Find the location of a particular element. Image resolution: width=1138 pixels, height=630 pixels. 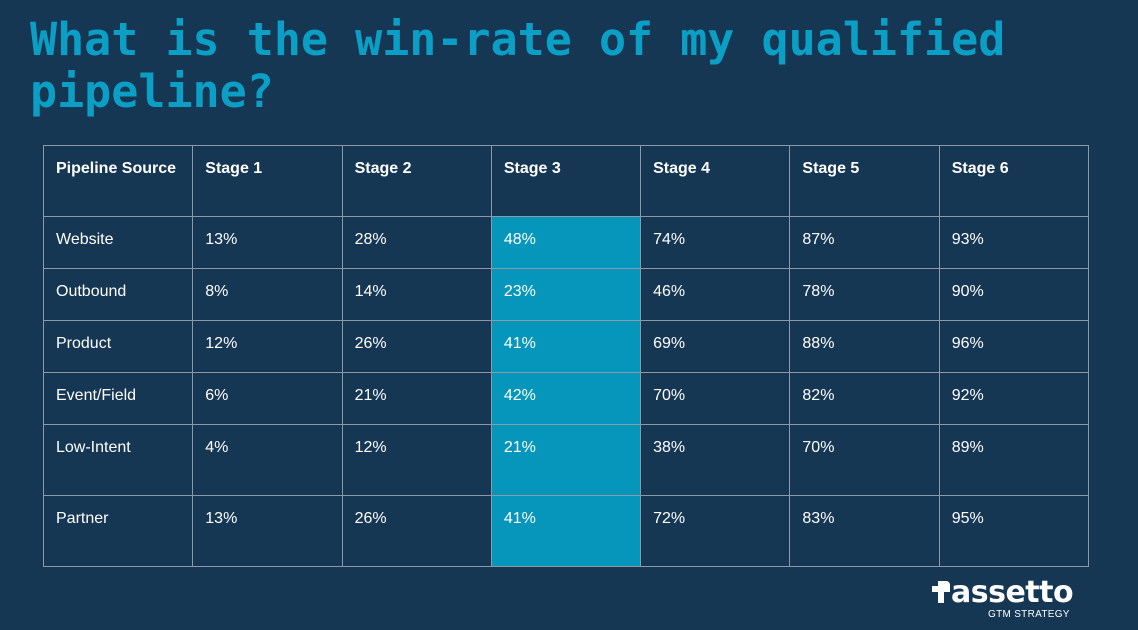

value-cell: 8% is located at coordinates (267, 294).